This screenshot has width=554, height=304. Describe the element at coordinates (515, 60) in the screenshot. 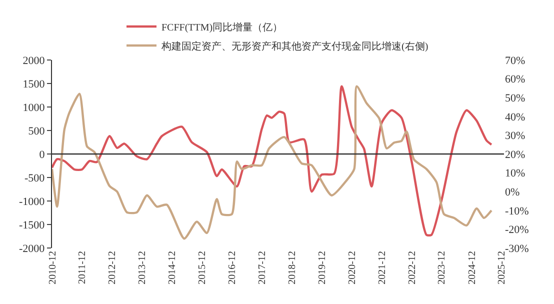

I see `y2-tick-label: 70%` at that location.